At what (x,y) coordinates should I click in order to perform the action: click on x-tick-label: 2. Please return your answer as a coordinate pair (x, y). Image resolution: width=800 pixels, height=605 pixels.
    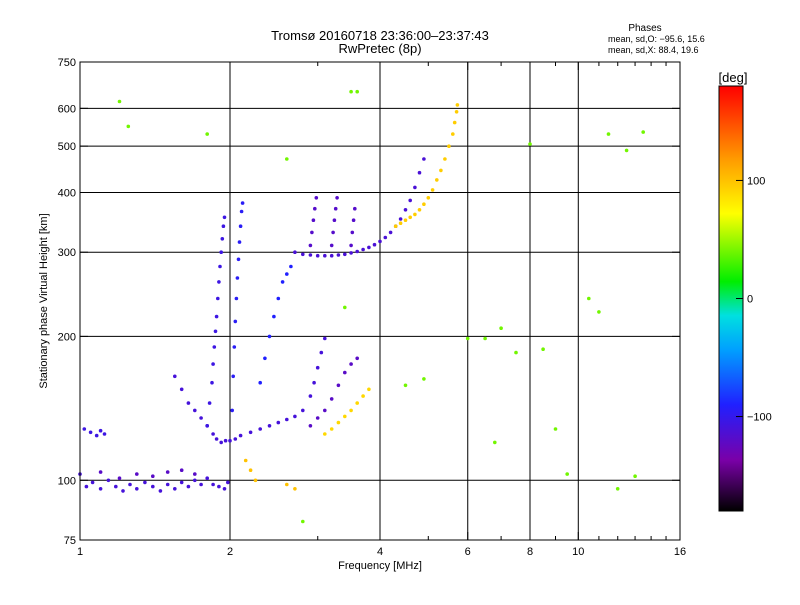
    Looking at the image, I should click on (230, 552).